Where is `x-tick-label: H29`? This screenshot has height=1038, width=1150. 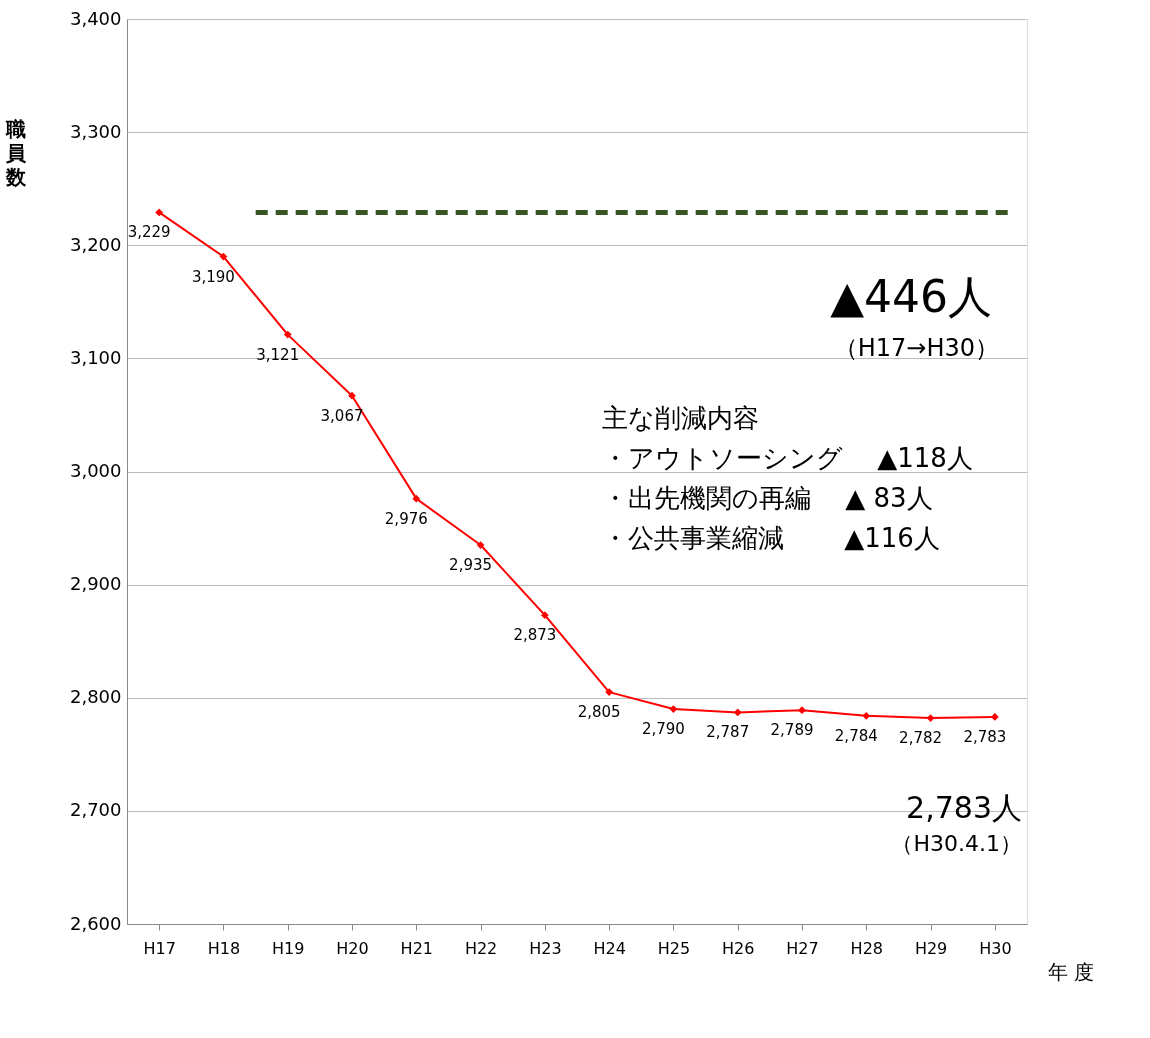
x-tick-label: H29 is located at coordinates (931, 948).